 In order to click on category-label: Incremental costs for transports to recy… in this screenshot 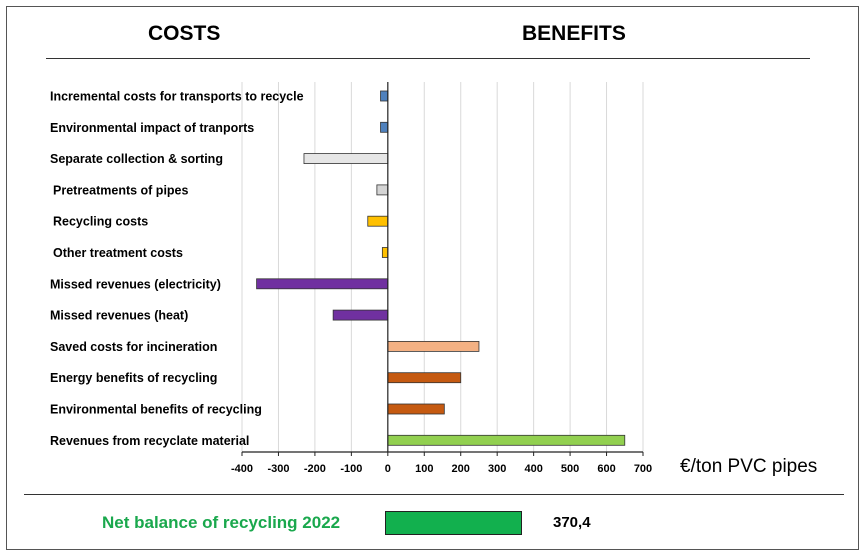, I will do `click(177, 97)`.